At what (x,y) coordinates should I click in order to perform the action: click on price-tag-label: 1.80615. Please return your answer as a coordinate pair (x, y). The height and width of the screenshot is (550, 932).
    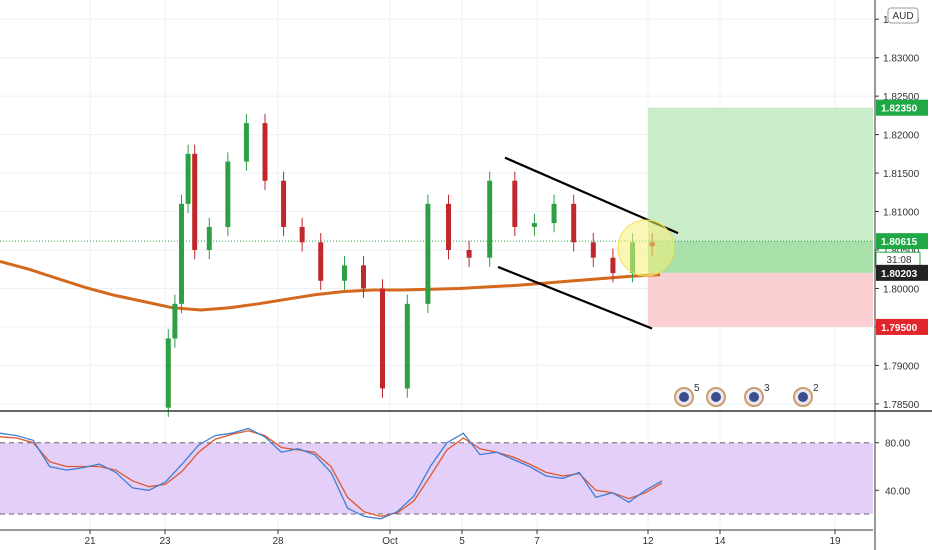
    Looking at the image, I should click on (899, 242).